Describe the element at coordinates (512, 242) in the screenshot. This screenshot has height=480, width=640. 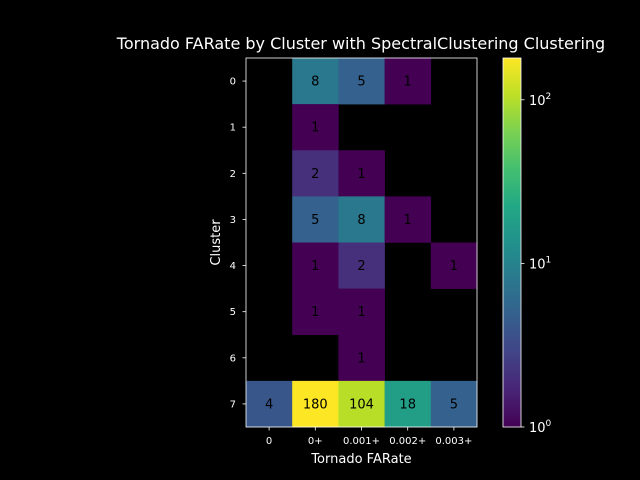
I see `colorbar` at that location.